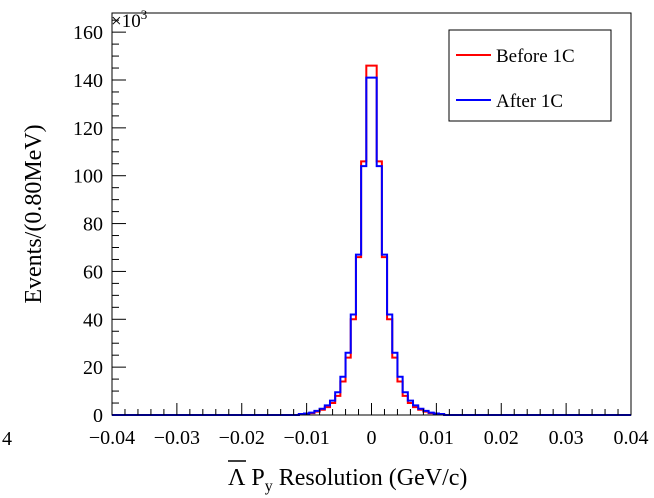 This screenshot has width=654, height=498. Describe the element at coordinates (98, 416) in the screenshot. I see `y-tick-label: 0` at that location.